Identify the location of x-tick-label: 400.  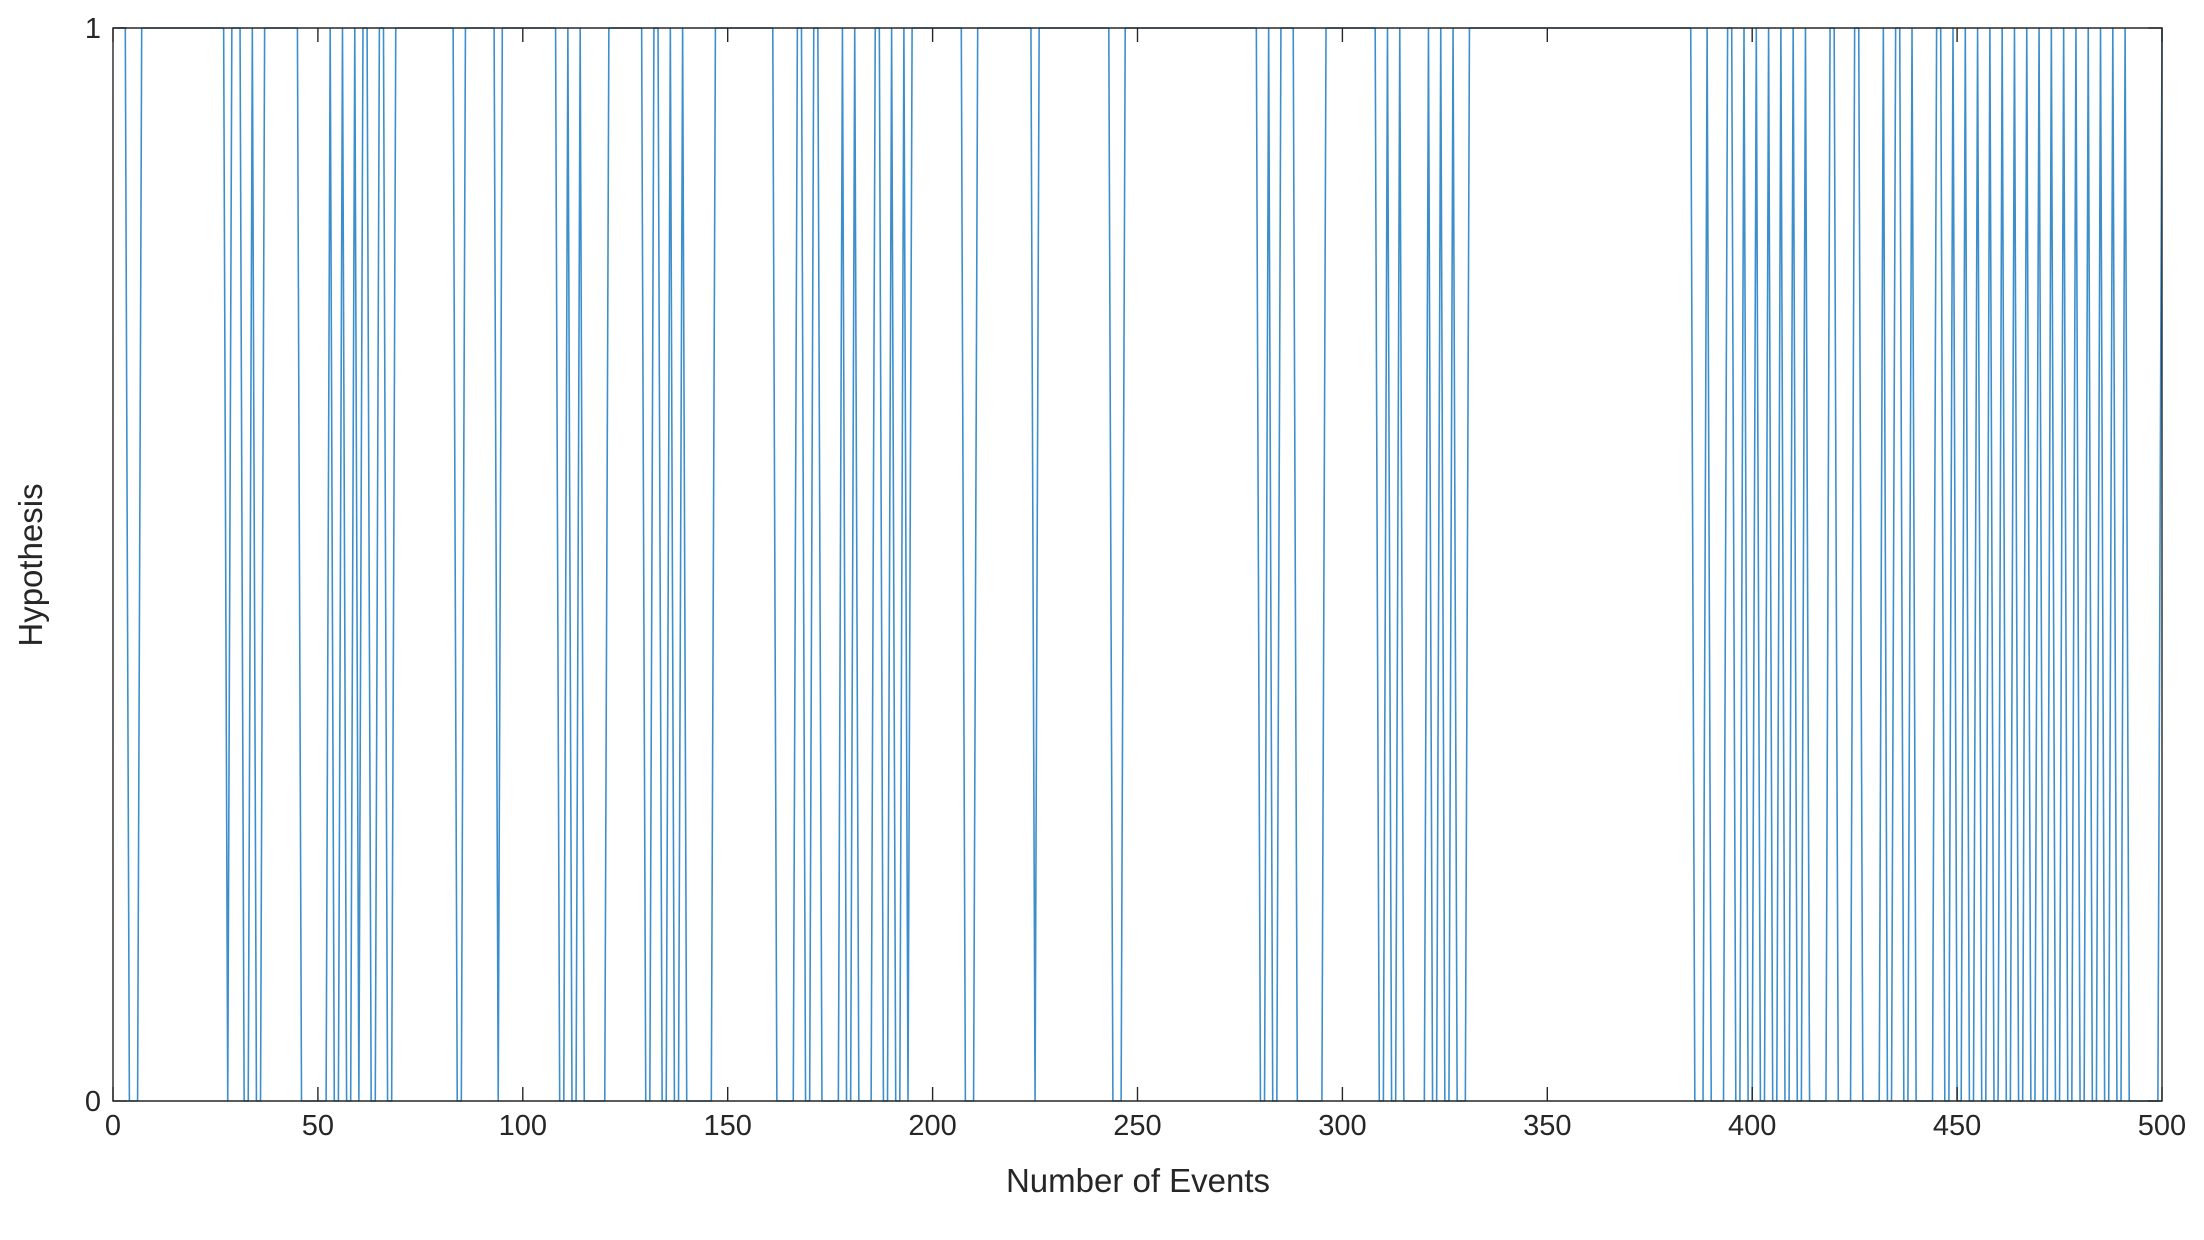
(1752, 1126).